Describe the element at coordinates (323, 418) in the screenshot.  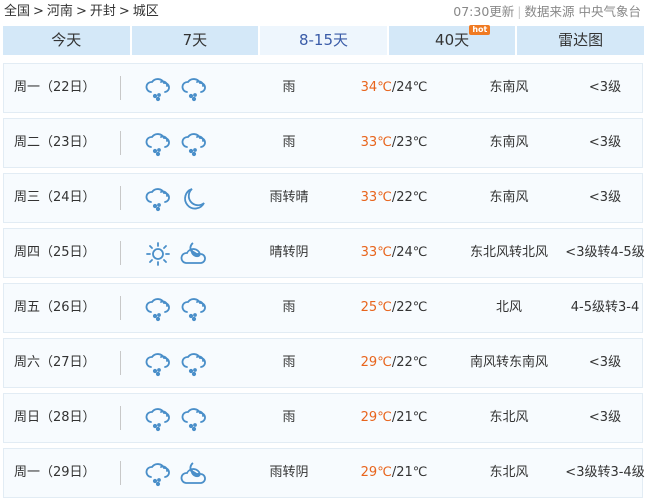
I see `forecast-row: 周日（28日） 雨 29℃/21℃ 东北风 <3级` at that location.